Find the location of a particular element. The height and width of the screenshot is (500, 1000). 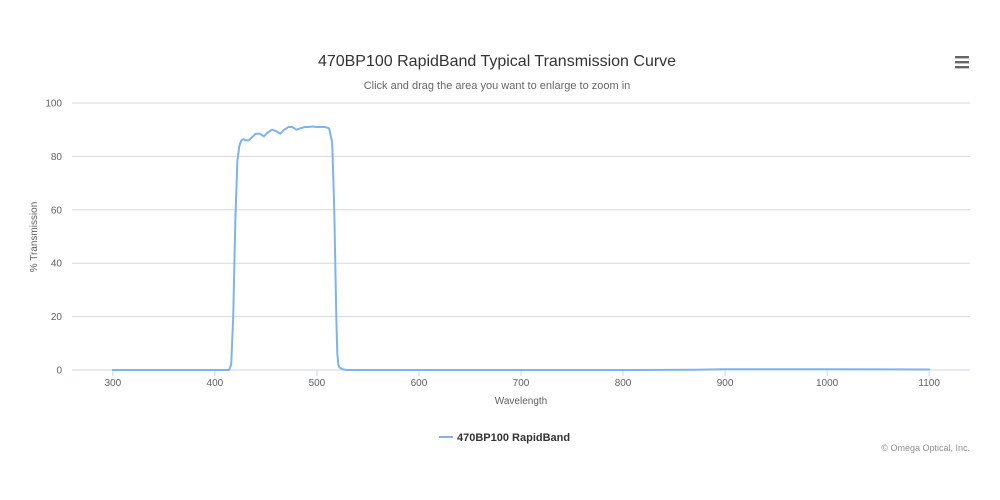

x-tick-label-300: 300 is located at coordinates (112, 383).